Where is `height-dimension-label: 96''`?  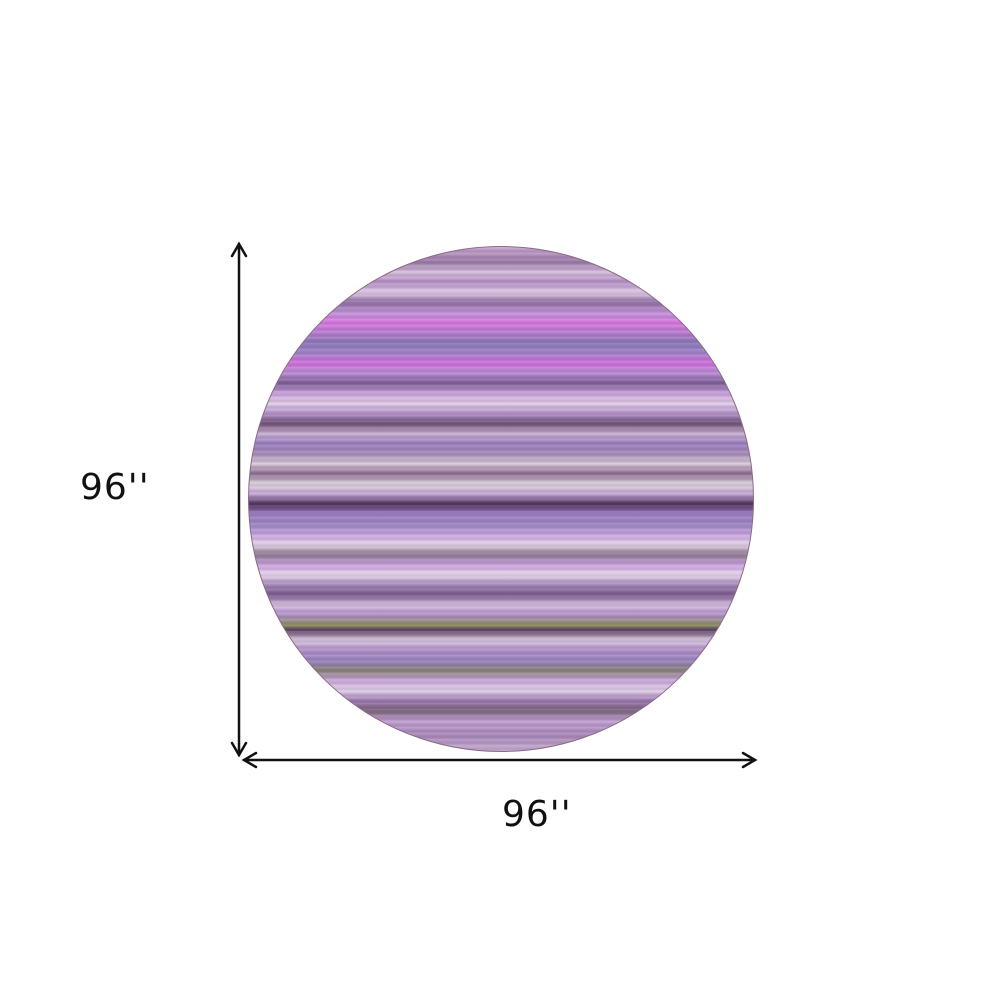
height-dimension-label: 96'' is located at coordinates (115, 487).